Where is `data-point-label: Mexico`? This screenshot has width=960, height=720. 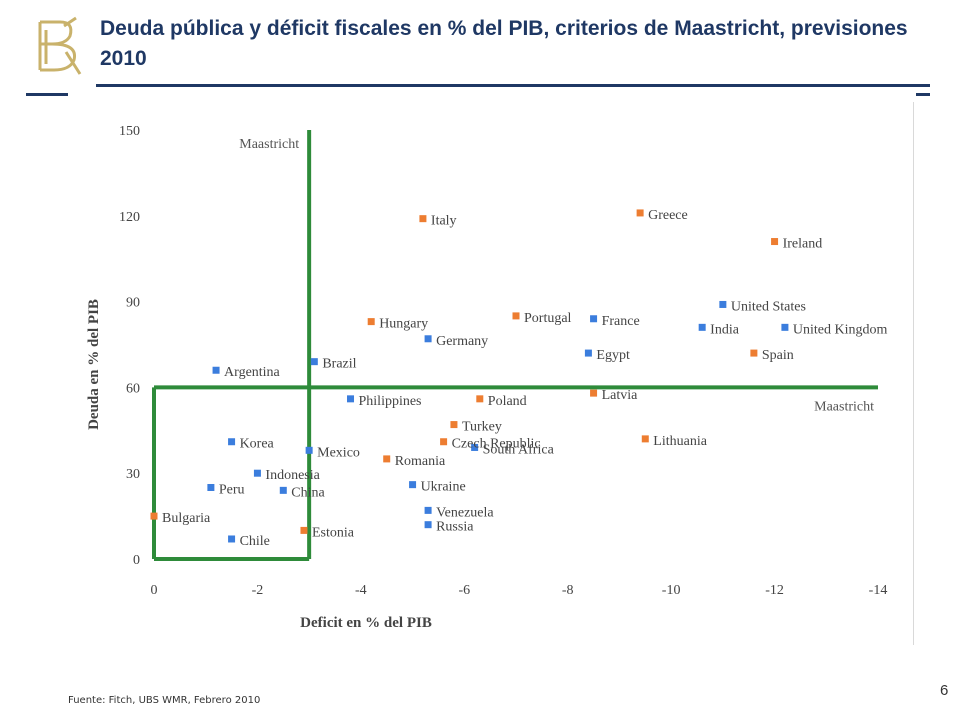
data-point-label: Mexico is located at coordinates (338, 452).